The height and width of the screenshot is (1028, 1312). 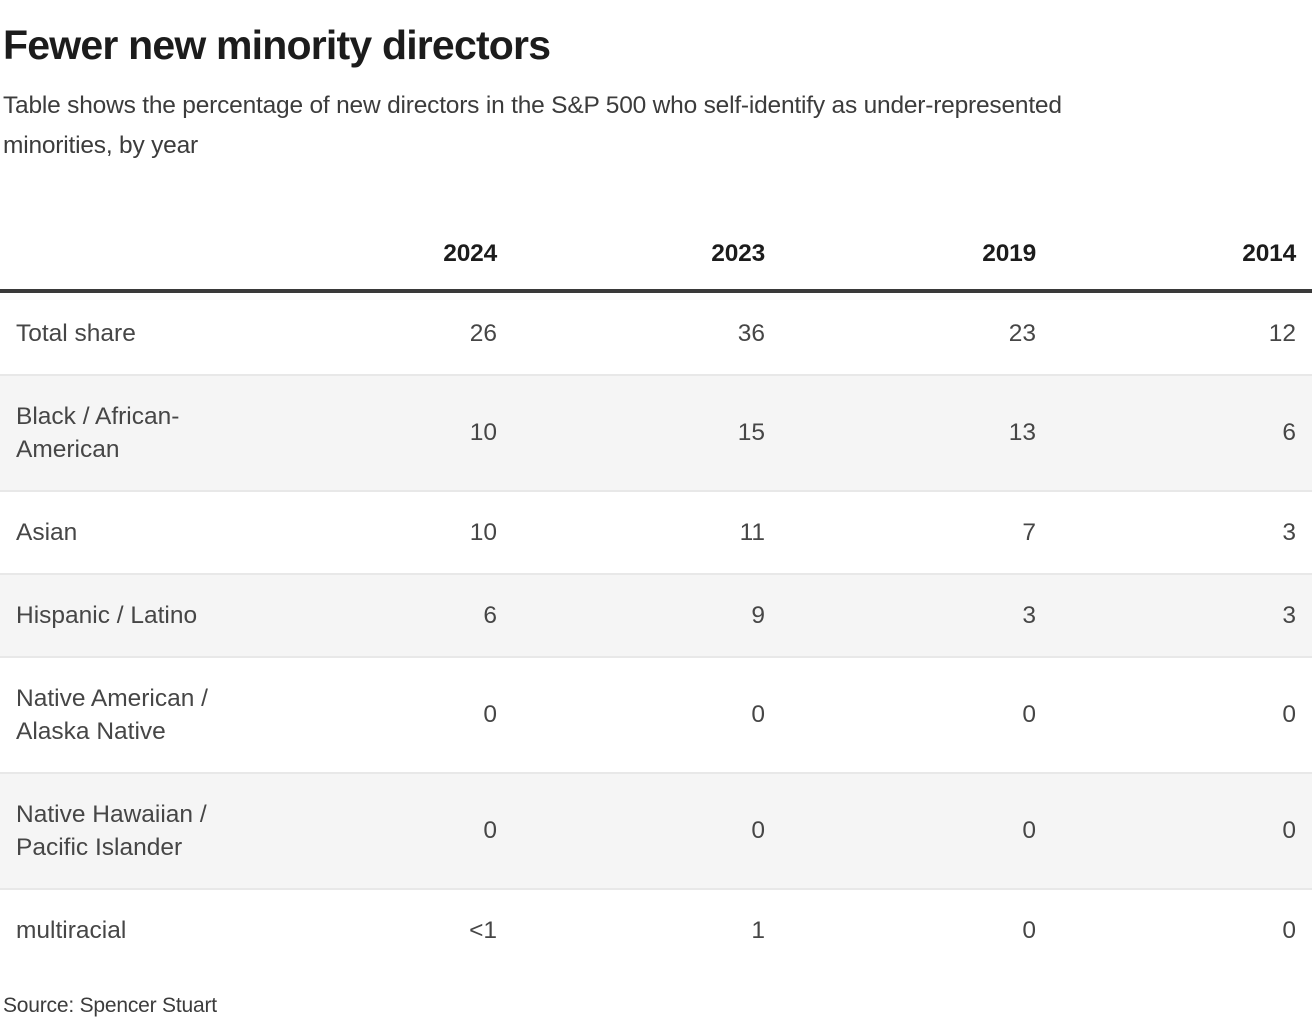 I want to click on row-label: Native American / Alaska Native, so click(x=112, y=715).